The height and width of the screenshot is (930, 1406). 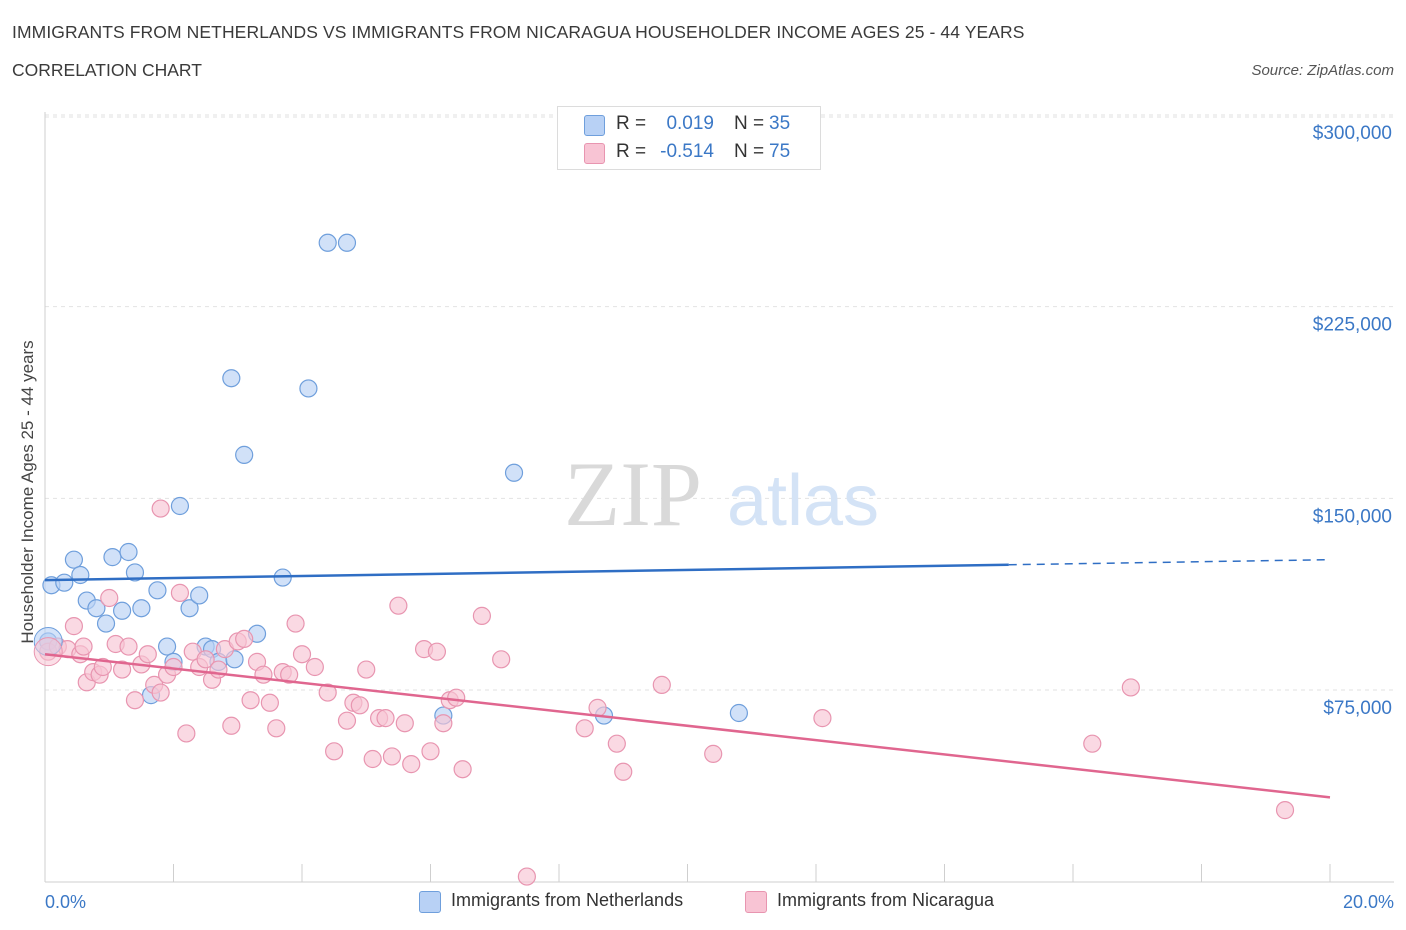 I want to click on legend-n-value: 35, so click(x=780, y=123).